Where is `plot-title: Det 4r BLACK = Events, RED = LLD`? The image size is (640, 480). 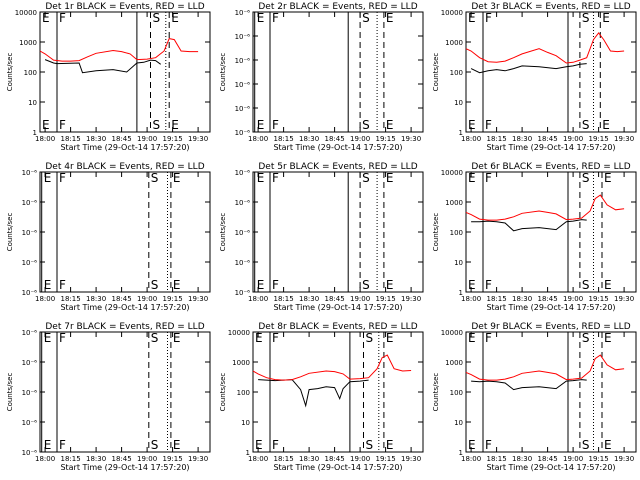 plot-title: Det 4r BLACK = Events, RED = LLD is located at coordinates (124, 167).